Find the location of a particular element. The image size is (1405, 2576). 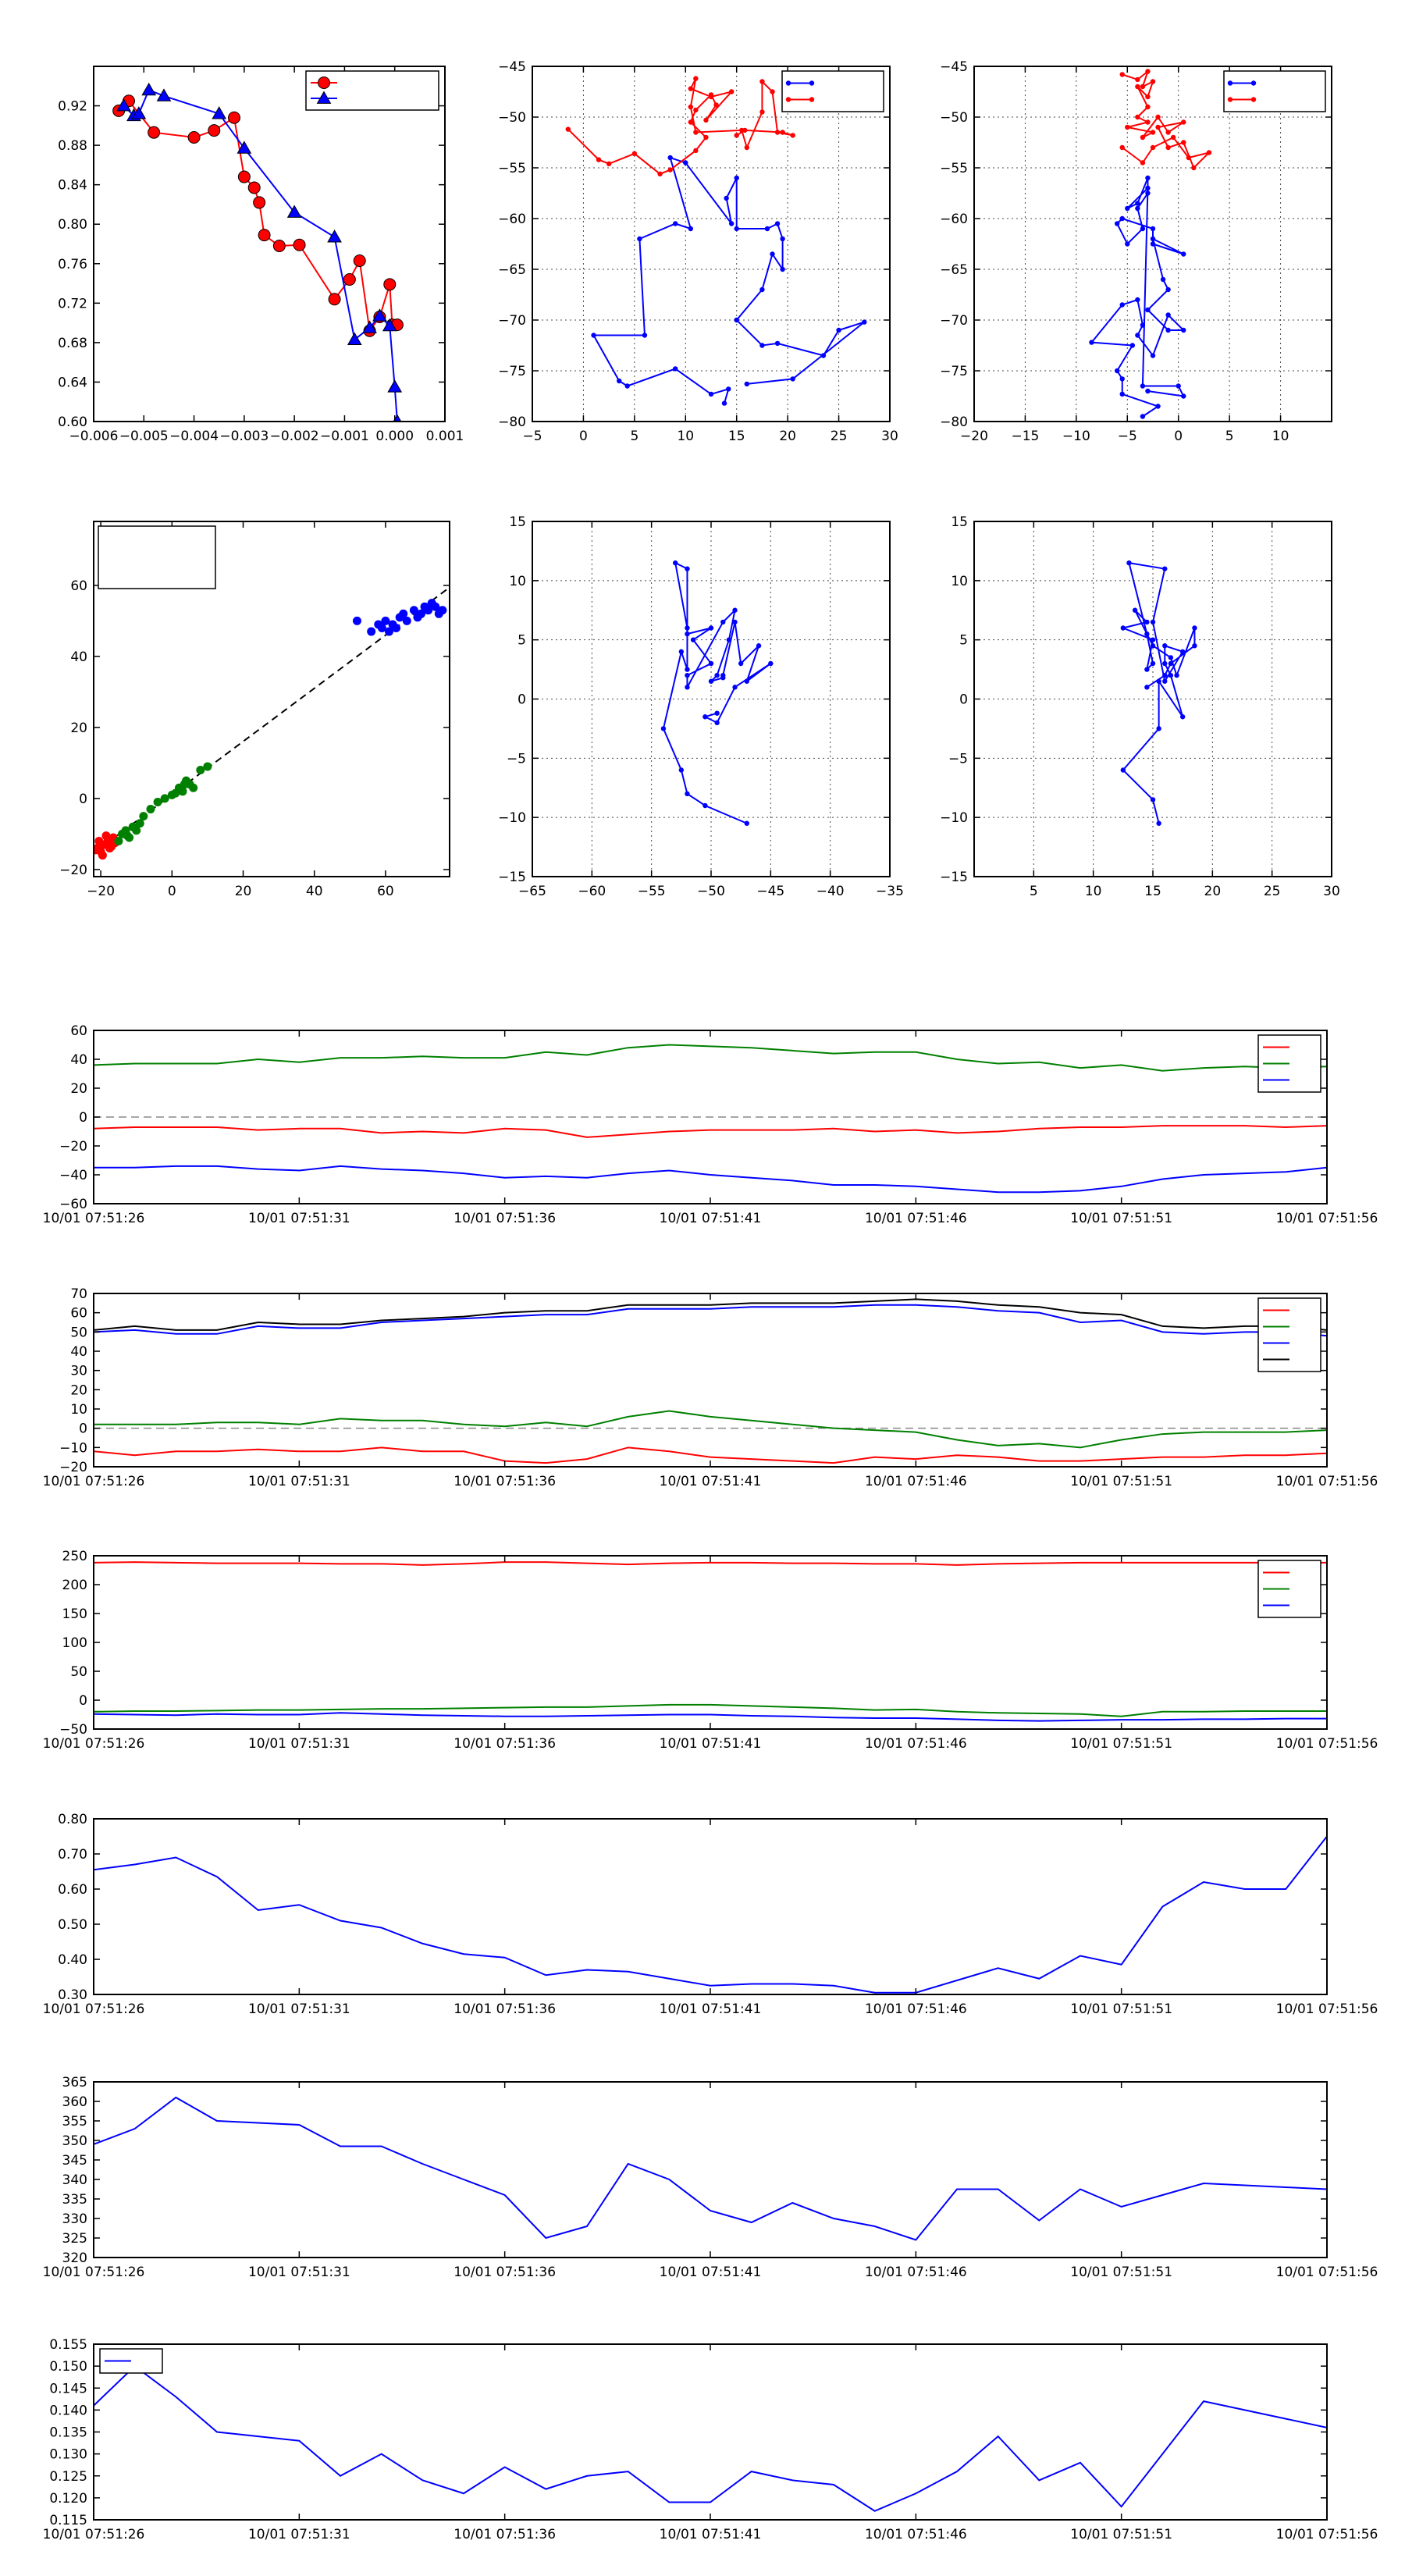

x-tick-label: 10/01 07:51:31 is located at coordinates (299, 1218).